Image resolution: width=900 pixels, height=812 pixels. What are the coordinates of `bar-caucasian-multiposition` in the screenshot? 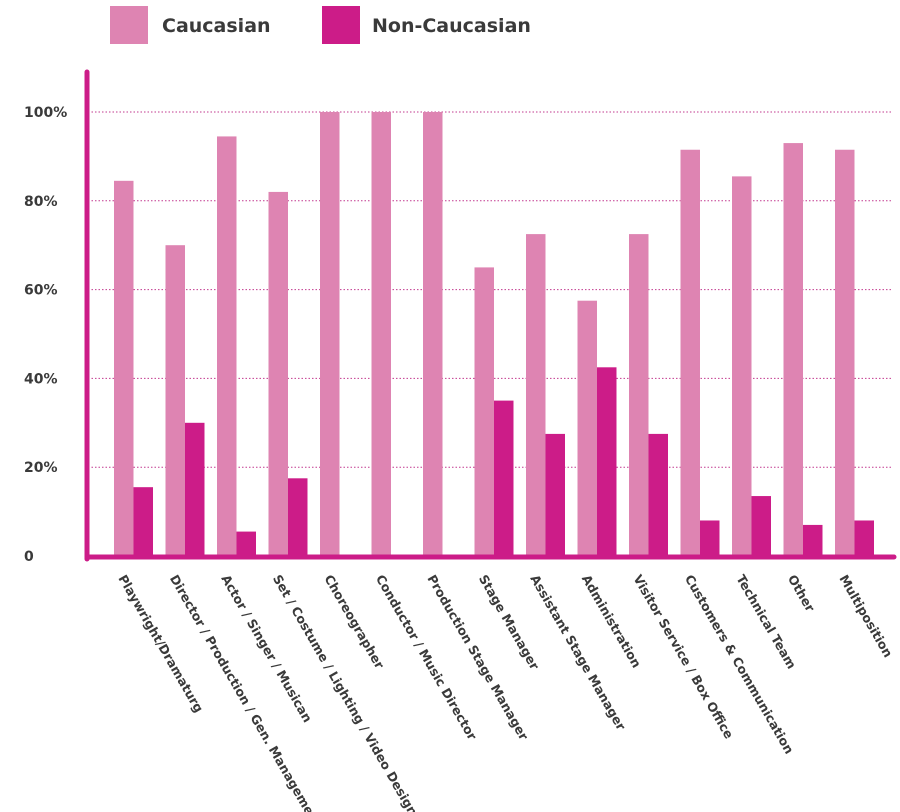 It's located at (845, 353).